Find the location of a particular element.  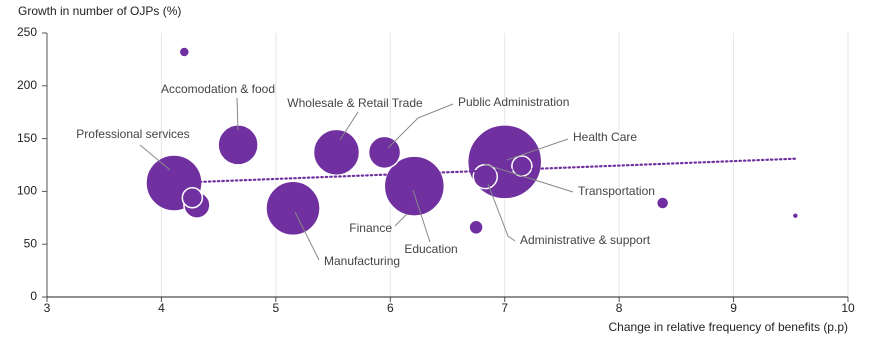

x-tick-label: 7 is located at coordinates (504, 308).